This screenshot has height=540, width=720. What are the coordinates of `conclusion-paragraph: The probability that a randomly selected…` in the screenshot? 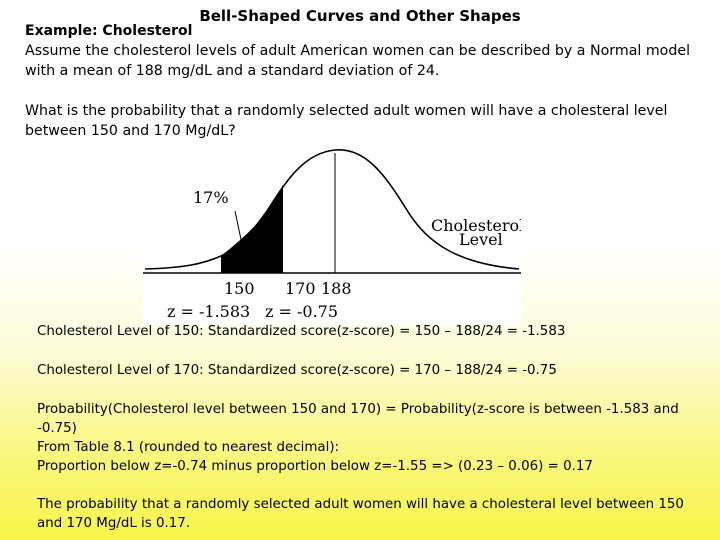 It's located at (360, 514).